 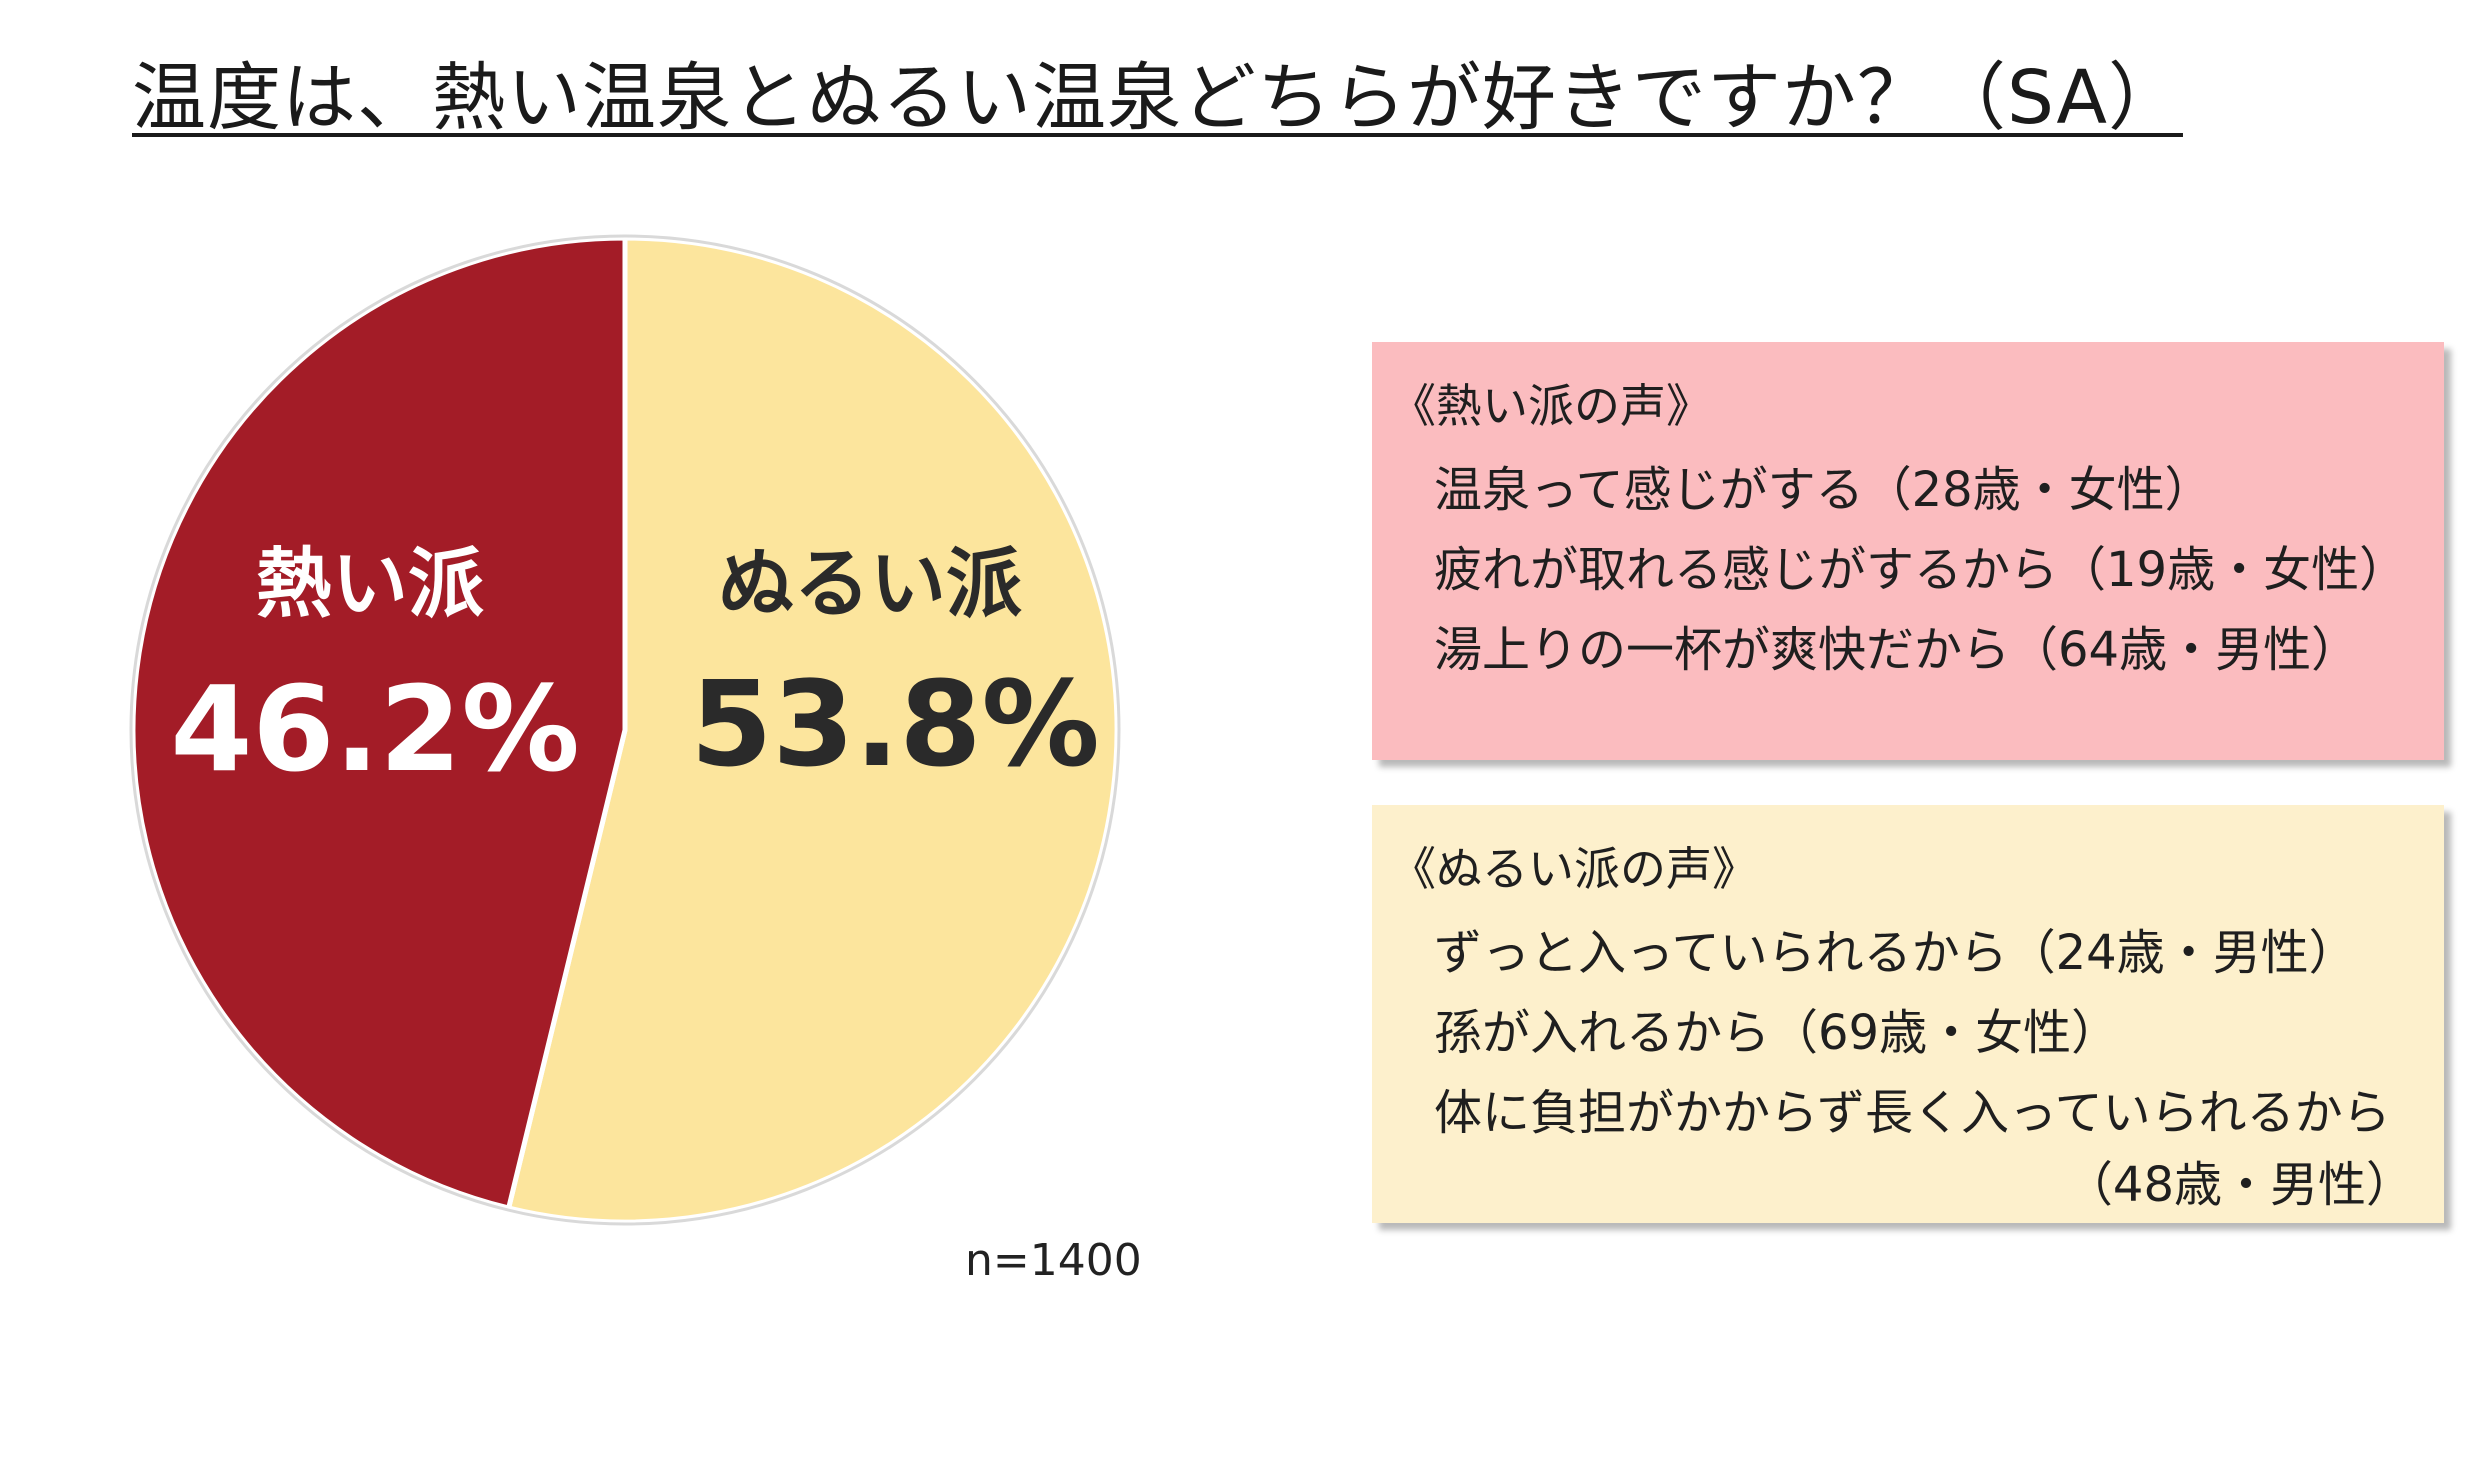 What do you see at coordinates (2239, 1185) in the screenshot?
I see `warm-voice-line-age: （48歳・男性）` at bounding box center [2239, 1185].